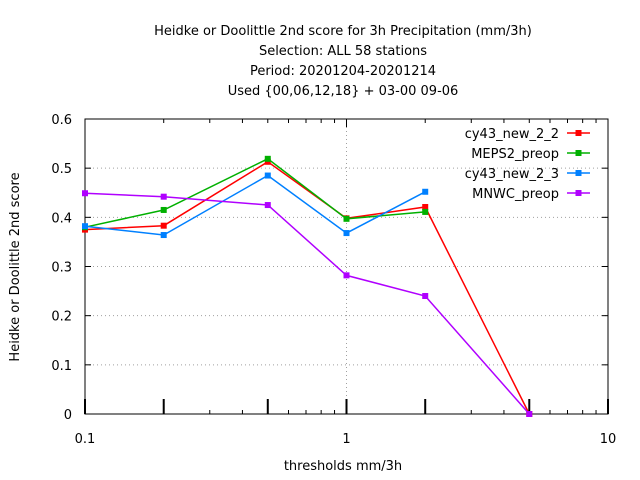 This screenshot has width=640, height=480. Describe the element at coordinates (343, 51) in the screenshot. I see `title-line: Selection: ALL 58 stations` at that location.